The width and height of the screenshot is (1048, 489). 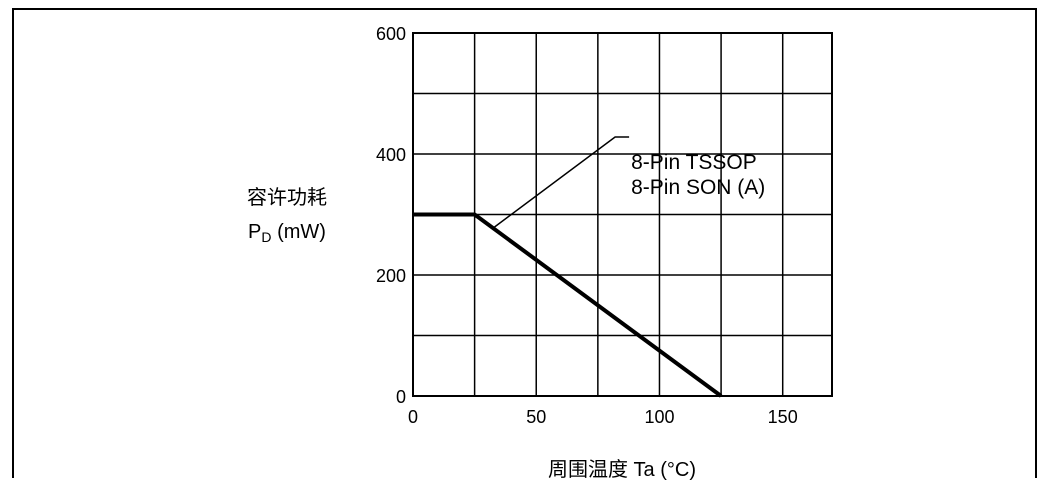 I want to click on y-axis-label-line1: 容许功耗, so click(x=287, y=197).